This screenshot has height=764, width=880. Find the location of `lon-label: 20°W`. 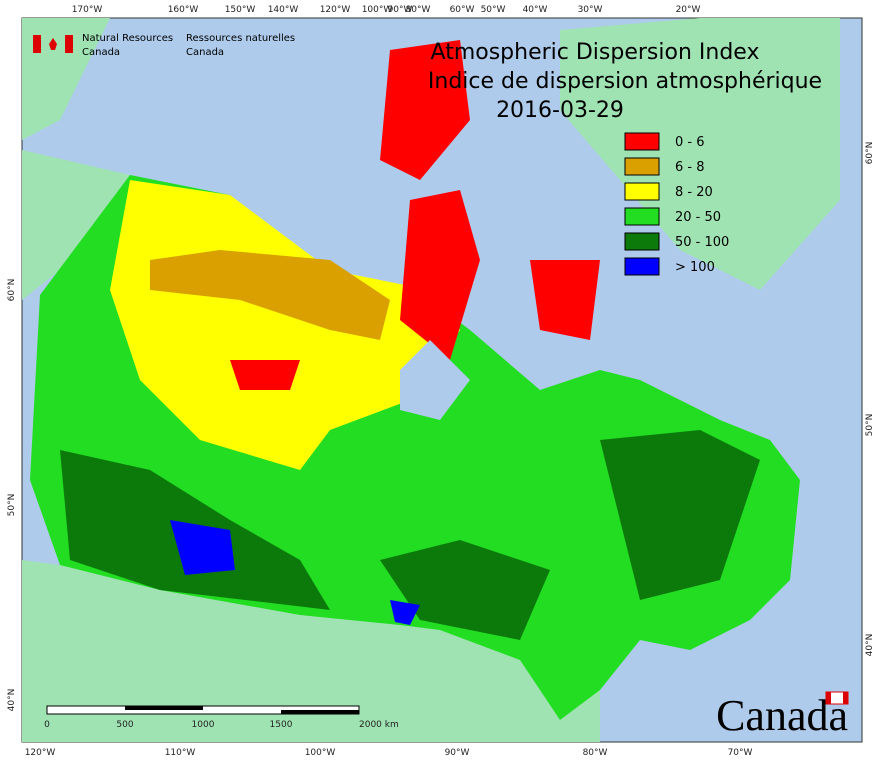

lon-label: 20°W is located at coordinates (688, 10).